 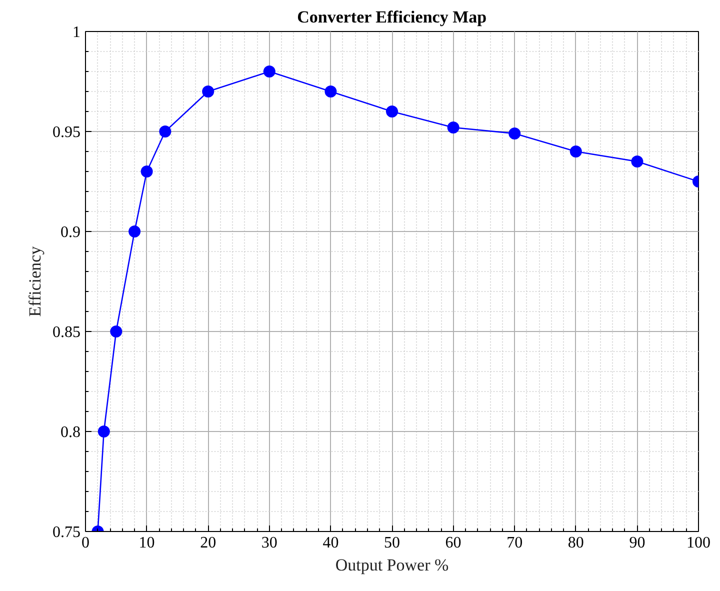 I want to click on y-tick-label: 0.75, so click(x=66, y=532).